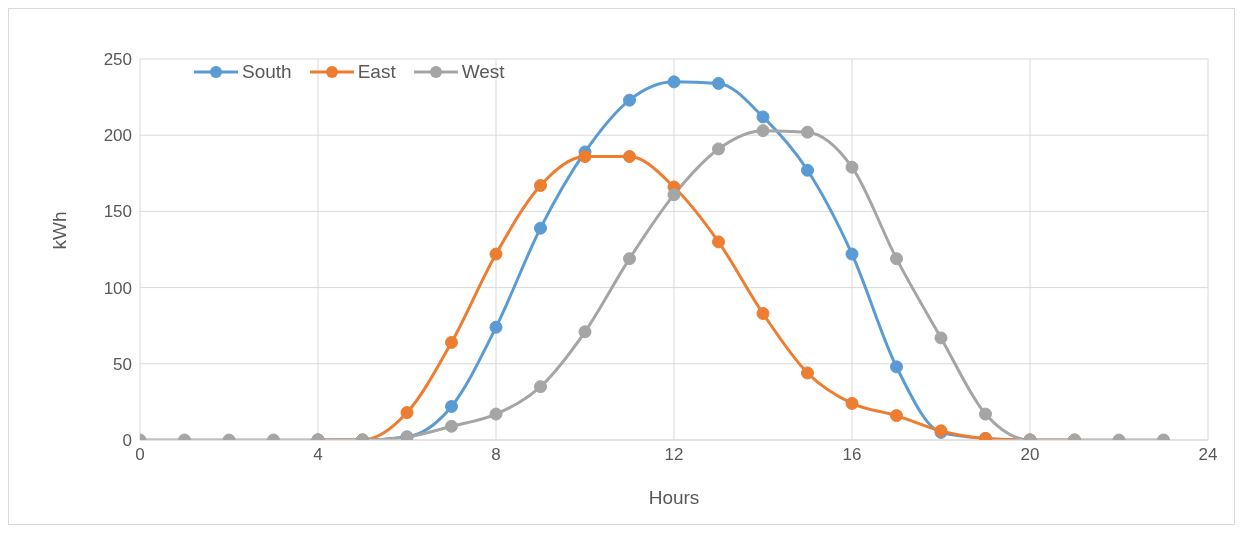  I want to click on y-tick-label: 150, so click(117, 212).